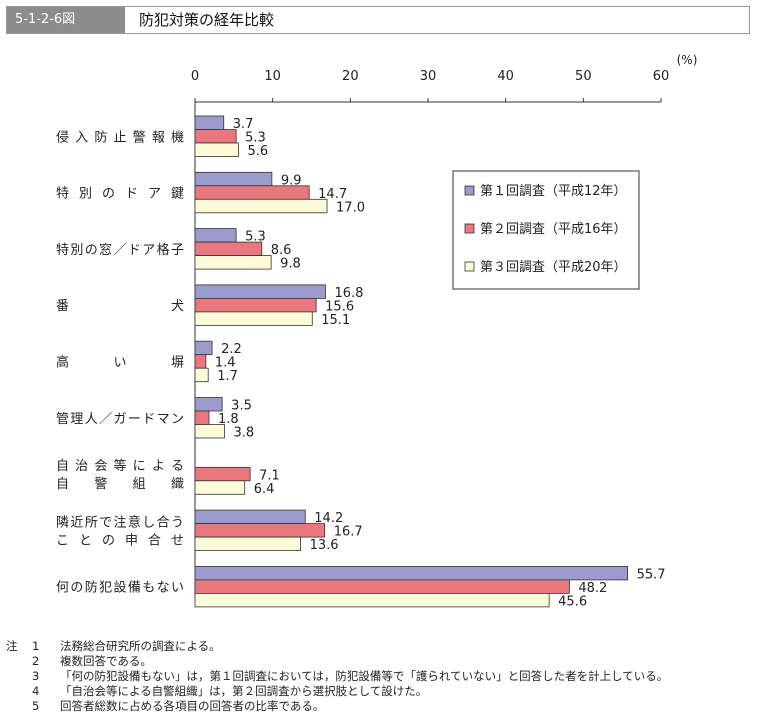  What do you see at coordinates (291, 180) in the screenshot?
I see `bar-value-label: 9.9` at bounding box center [291, 180].